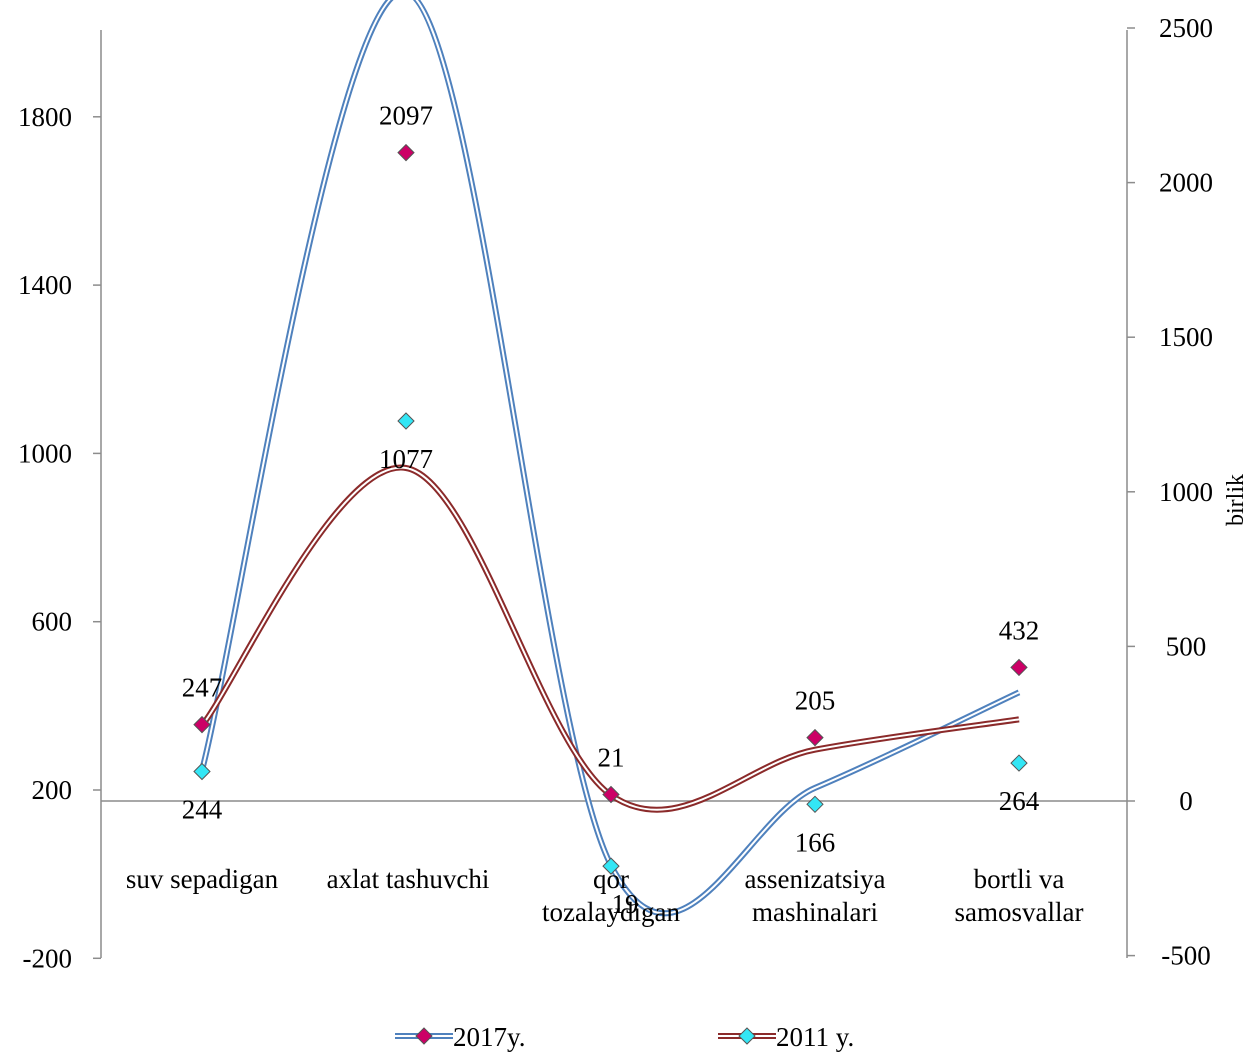 The image size is (1249, 1052). What do you see at coordinates (406, 116) in the screenshot?
I see `data-label-series-1: 2097` at bounding box center [406, 116].